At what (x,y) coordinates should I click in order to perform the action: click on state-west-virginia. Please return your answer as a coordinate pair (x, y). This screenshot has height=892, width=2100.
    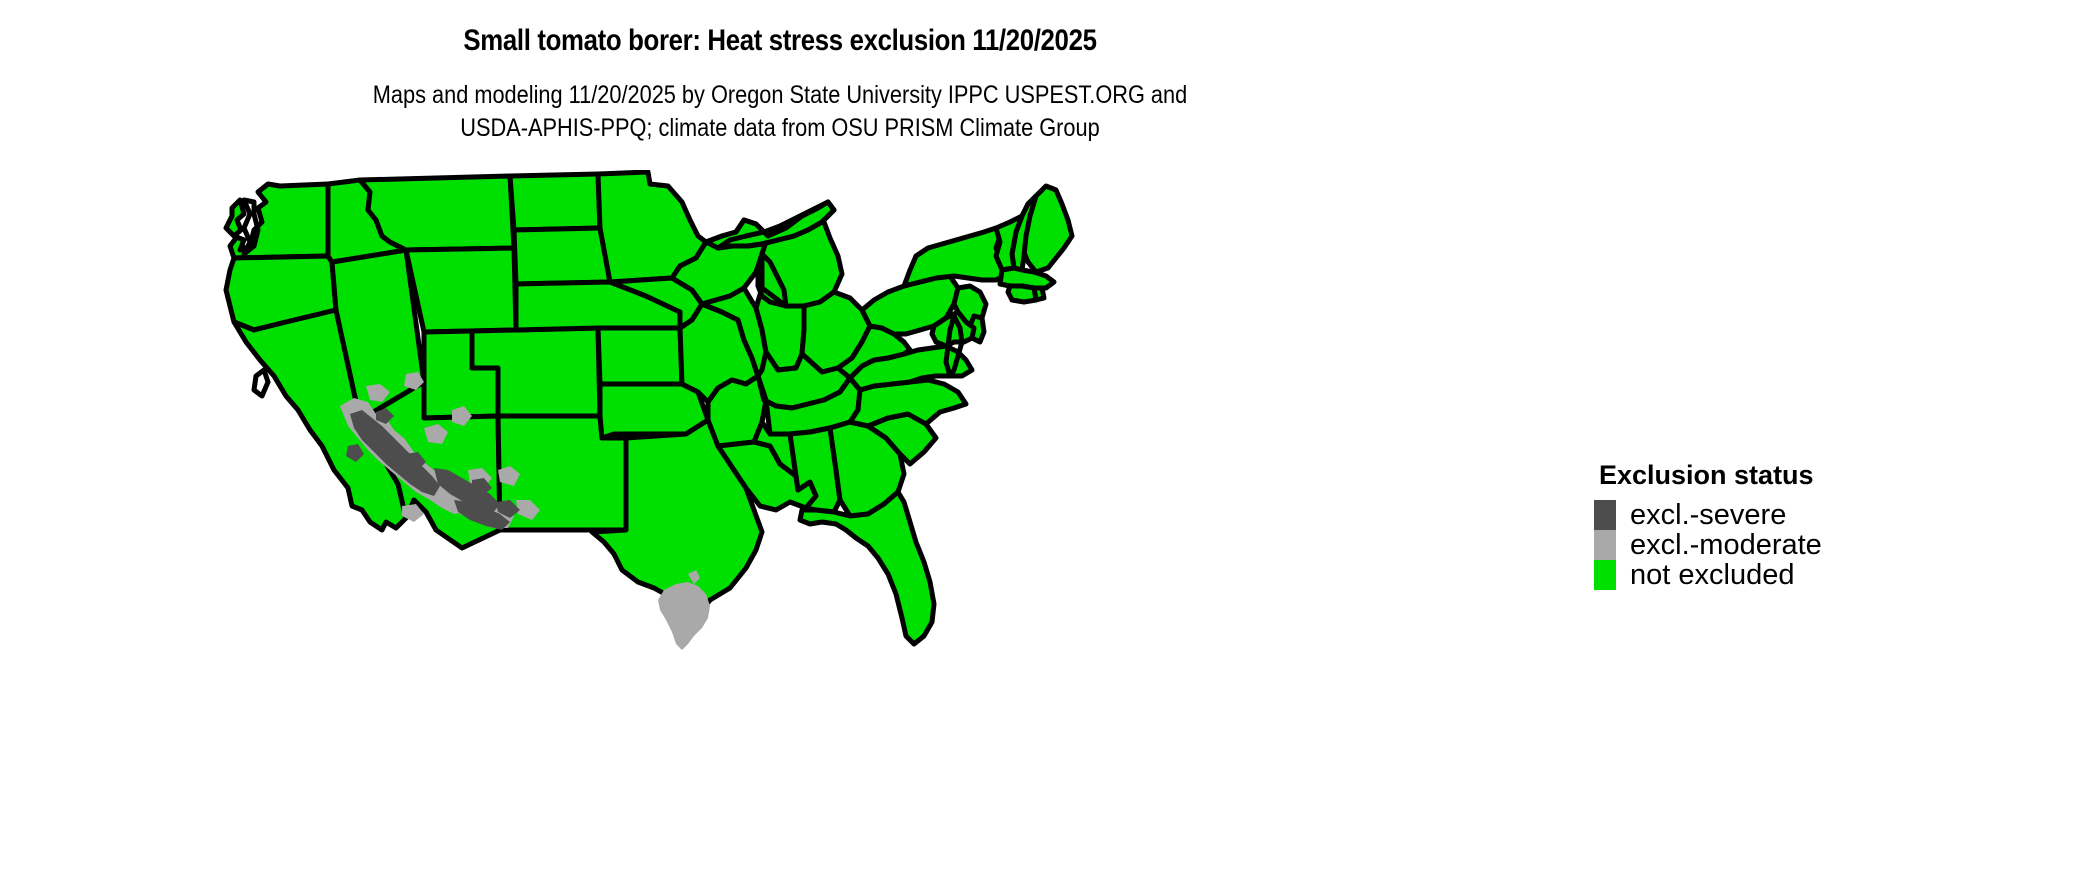
    Looking at the image, I should click on (874, 352).